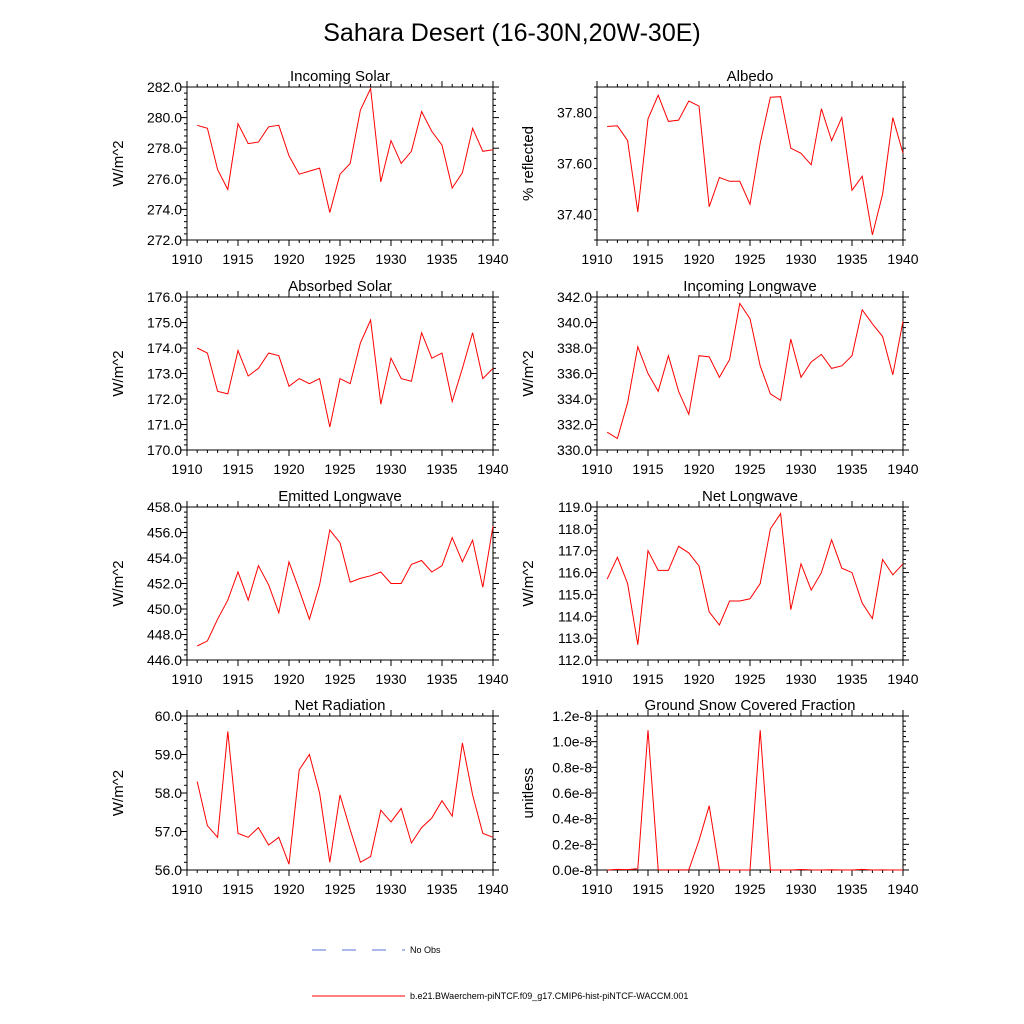 The image size is (1024, 1024). What do you see at coordinates (572, 870) in the screenshot?
I see `y-tick-label: 0.0e-8` at bounding box center [572, 870].